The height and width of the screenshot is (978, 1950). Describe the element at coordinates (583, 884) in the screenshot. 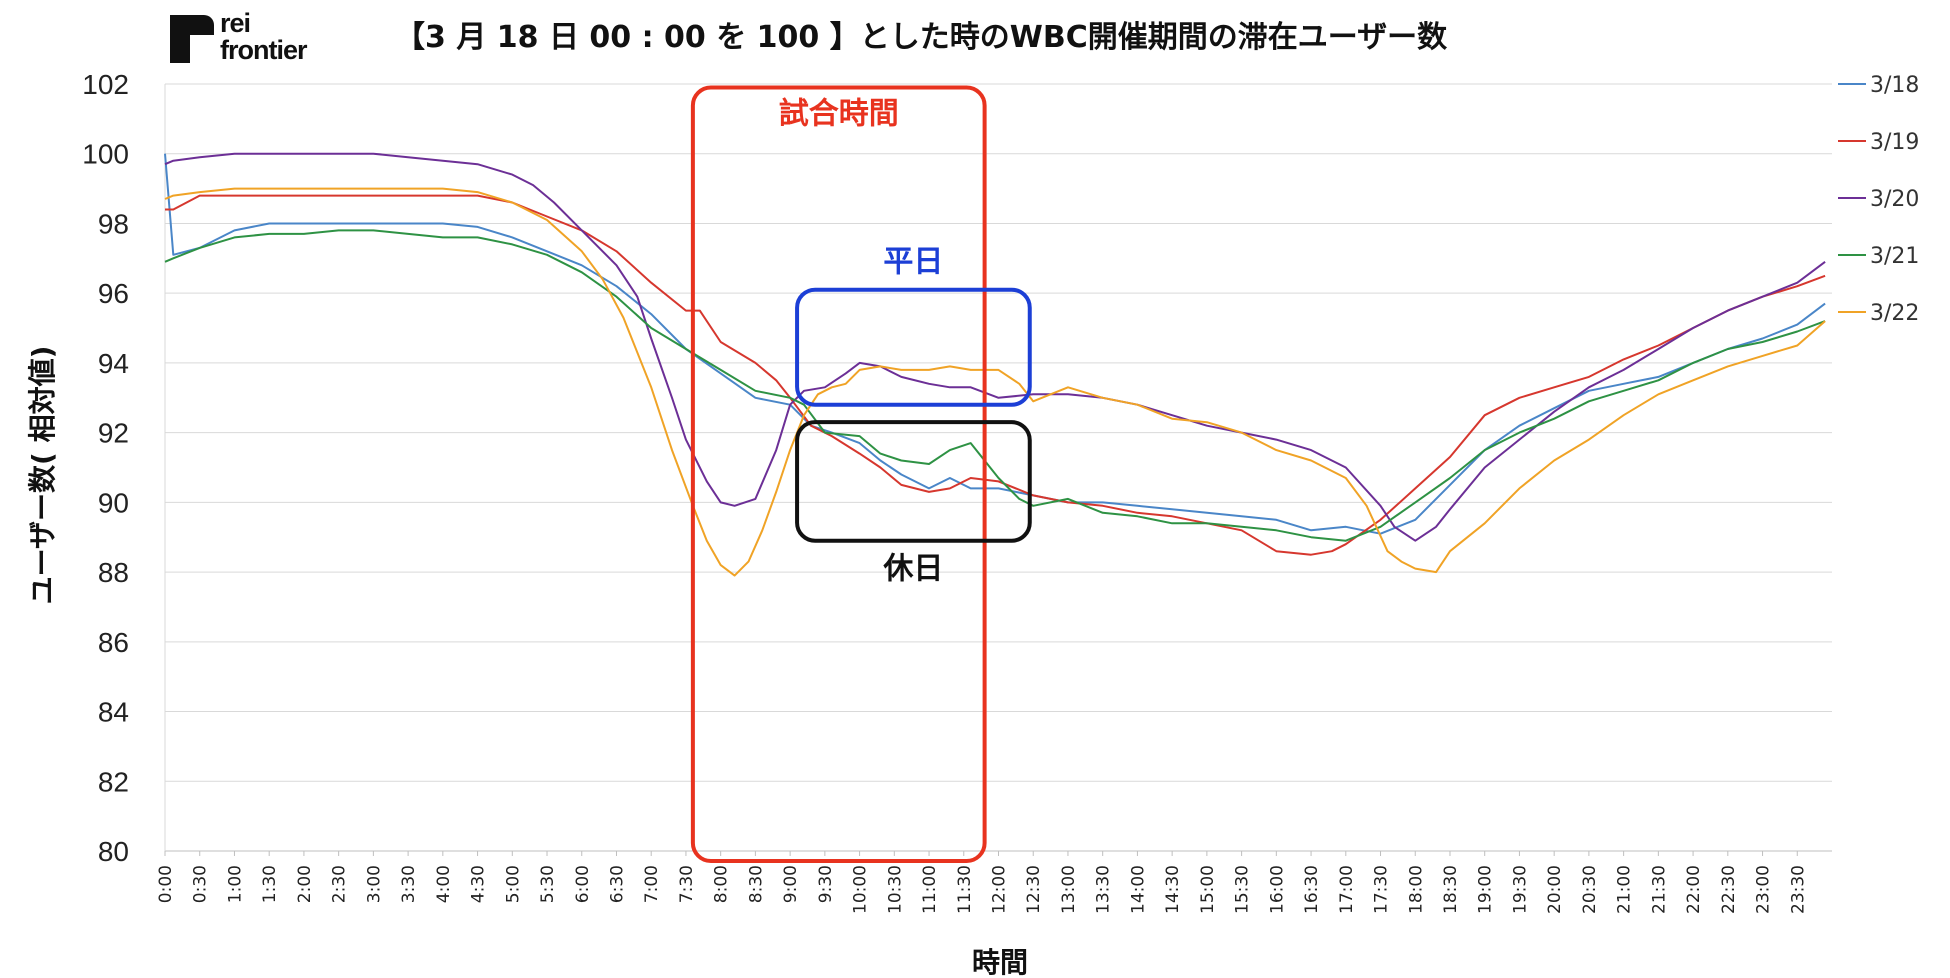

I see `x-tick-label: 6:00` at that location.